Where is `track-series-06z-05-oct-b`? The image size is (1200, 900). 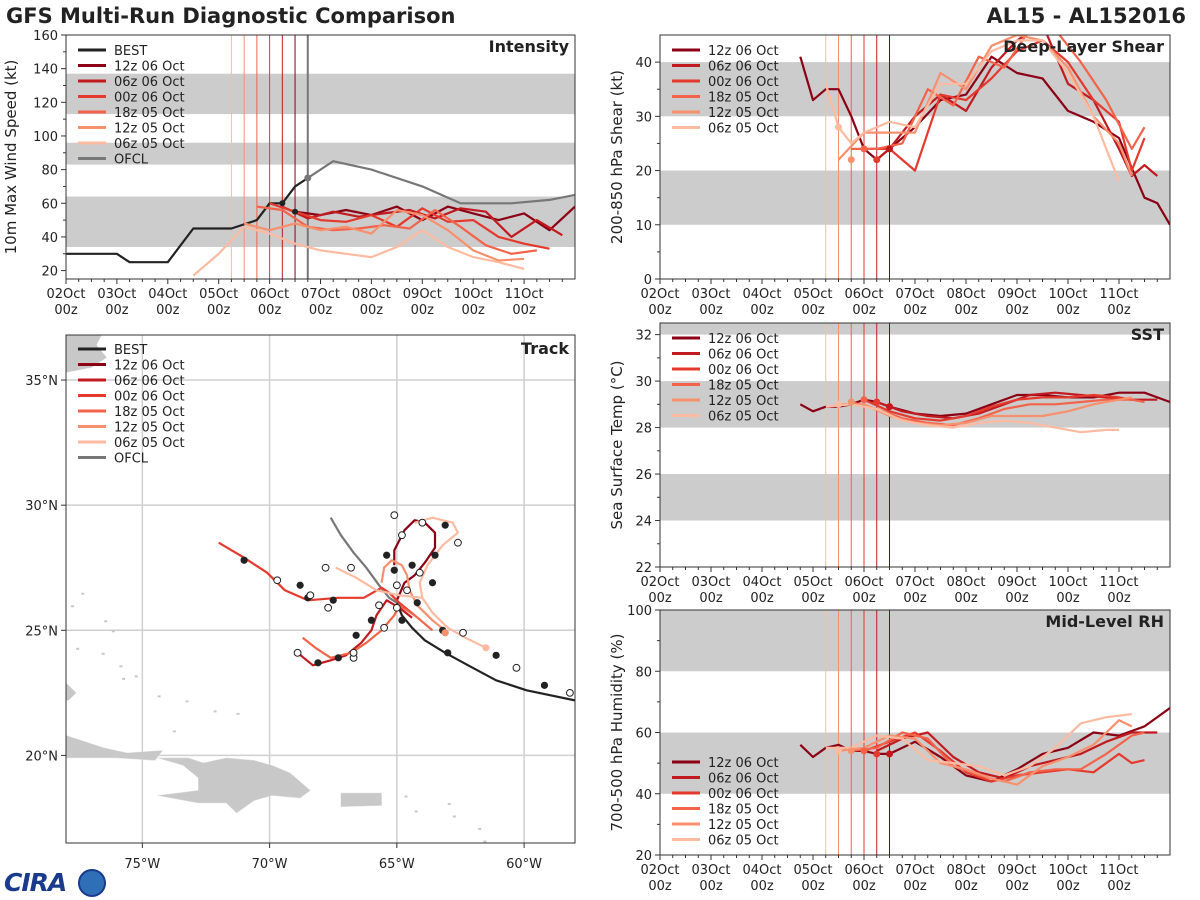
track-series-06z-05-oct-b is located at coordinates (379, 582).